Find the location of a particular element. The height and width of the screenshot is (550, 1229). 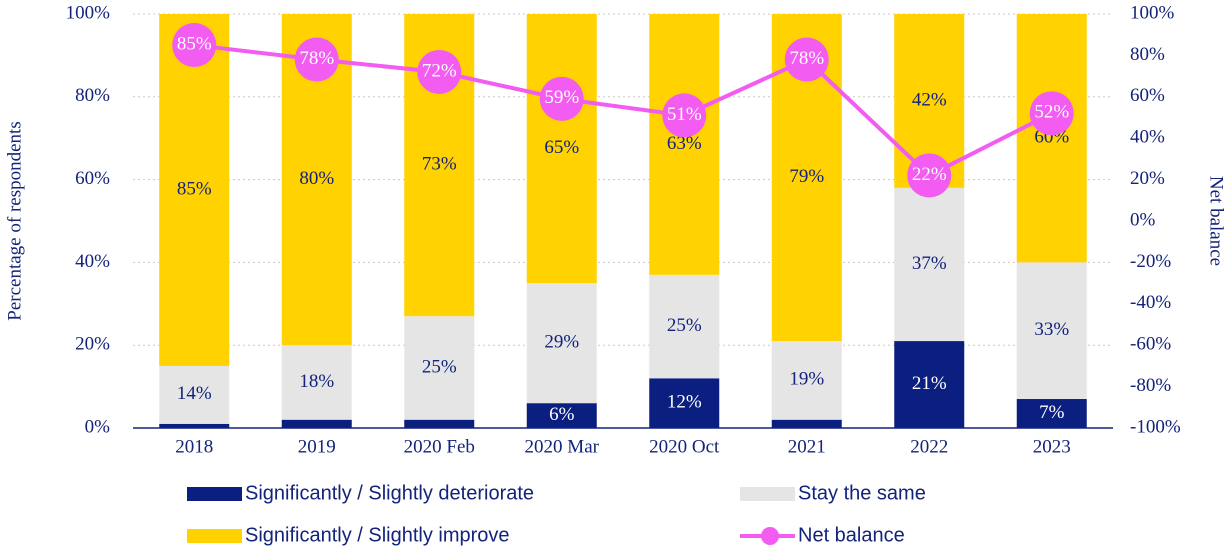

y2-tick-label: 100% is located at coordinates (1152, 12).